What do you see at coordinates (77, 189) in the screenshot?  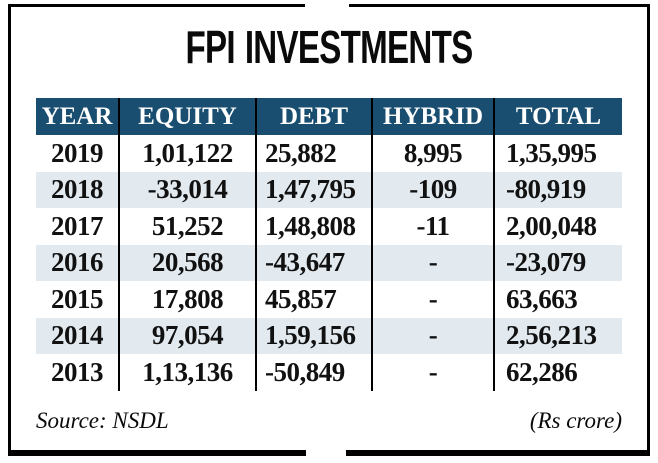 I see `cell-year: 2018` at bounding box center [77, 189].